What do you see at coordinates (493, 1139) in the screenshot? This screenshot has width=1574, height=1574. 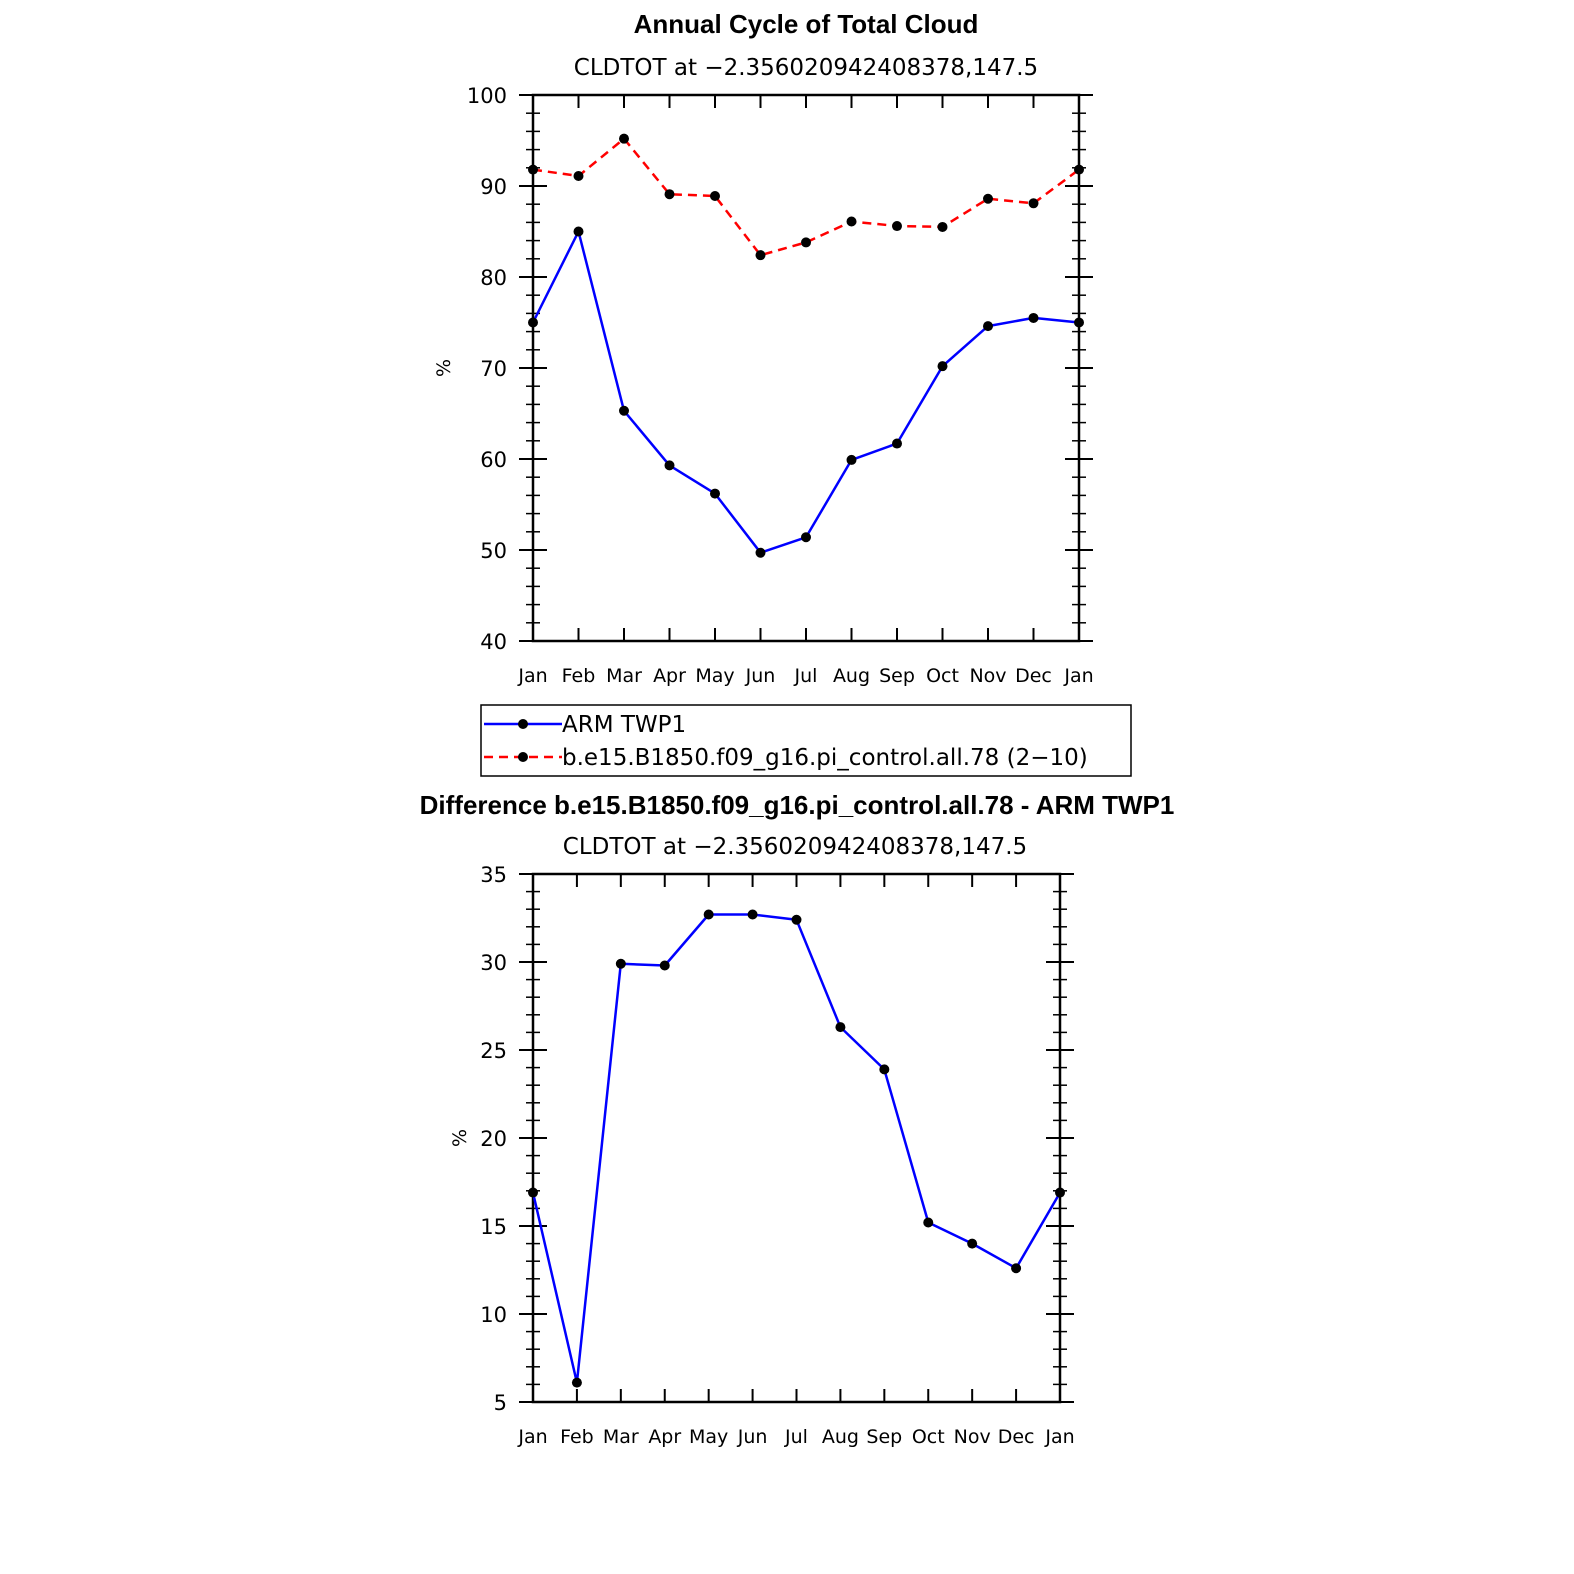 I see `y-tick-label: 20` at bounding box center [493, 1139].